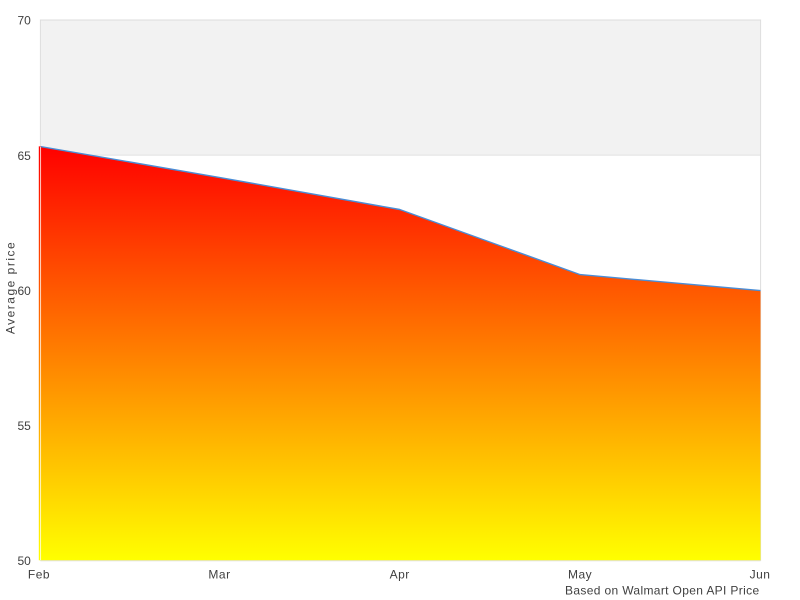 The image size is (800, 600). Describe the element at coordinates (662, 591) in the screenshot. I see `svg-text:Based on Walmart Open API Pric: Based on Walmart Open API Price` at that location.